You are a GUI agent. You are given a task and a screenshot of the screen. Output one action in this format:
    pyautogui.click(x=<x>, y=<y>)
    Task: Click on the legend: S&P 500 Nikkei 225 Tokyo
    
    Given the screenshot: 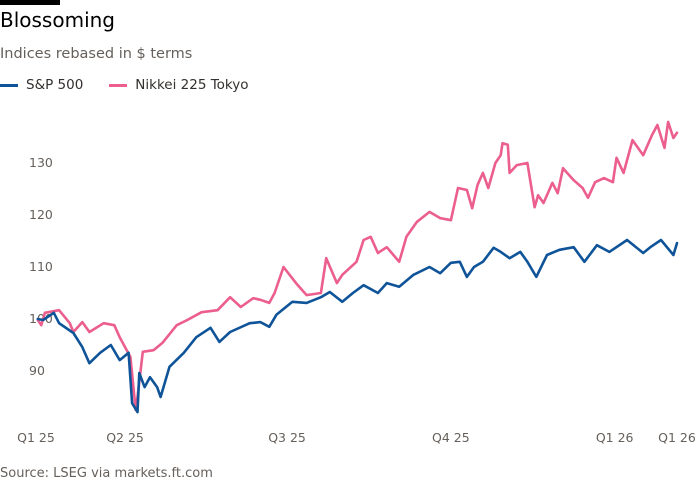 What is the action you would take?
    pyautogui.click(x=124, y=85)
    